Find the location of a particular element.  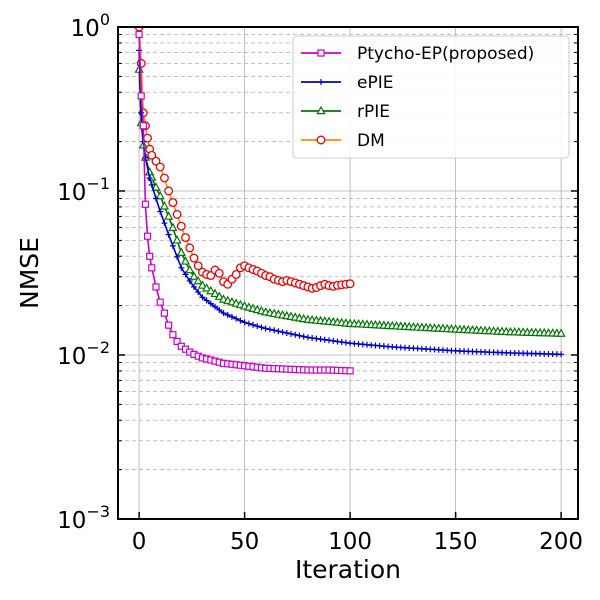

x-tick-label: 50 is located at coordinates (244, 542).